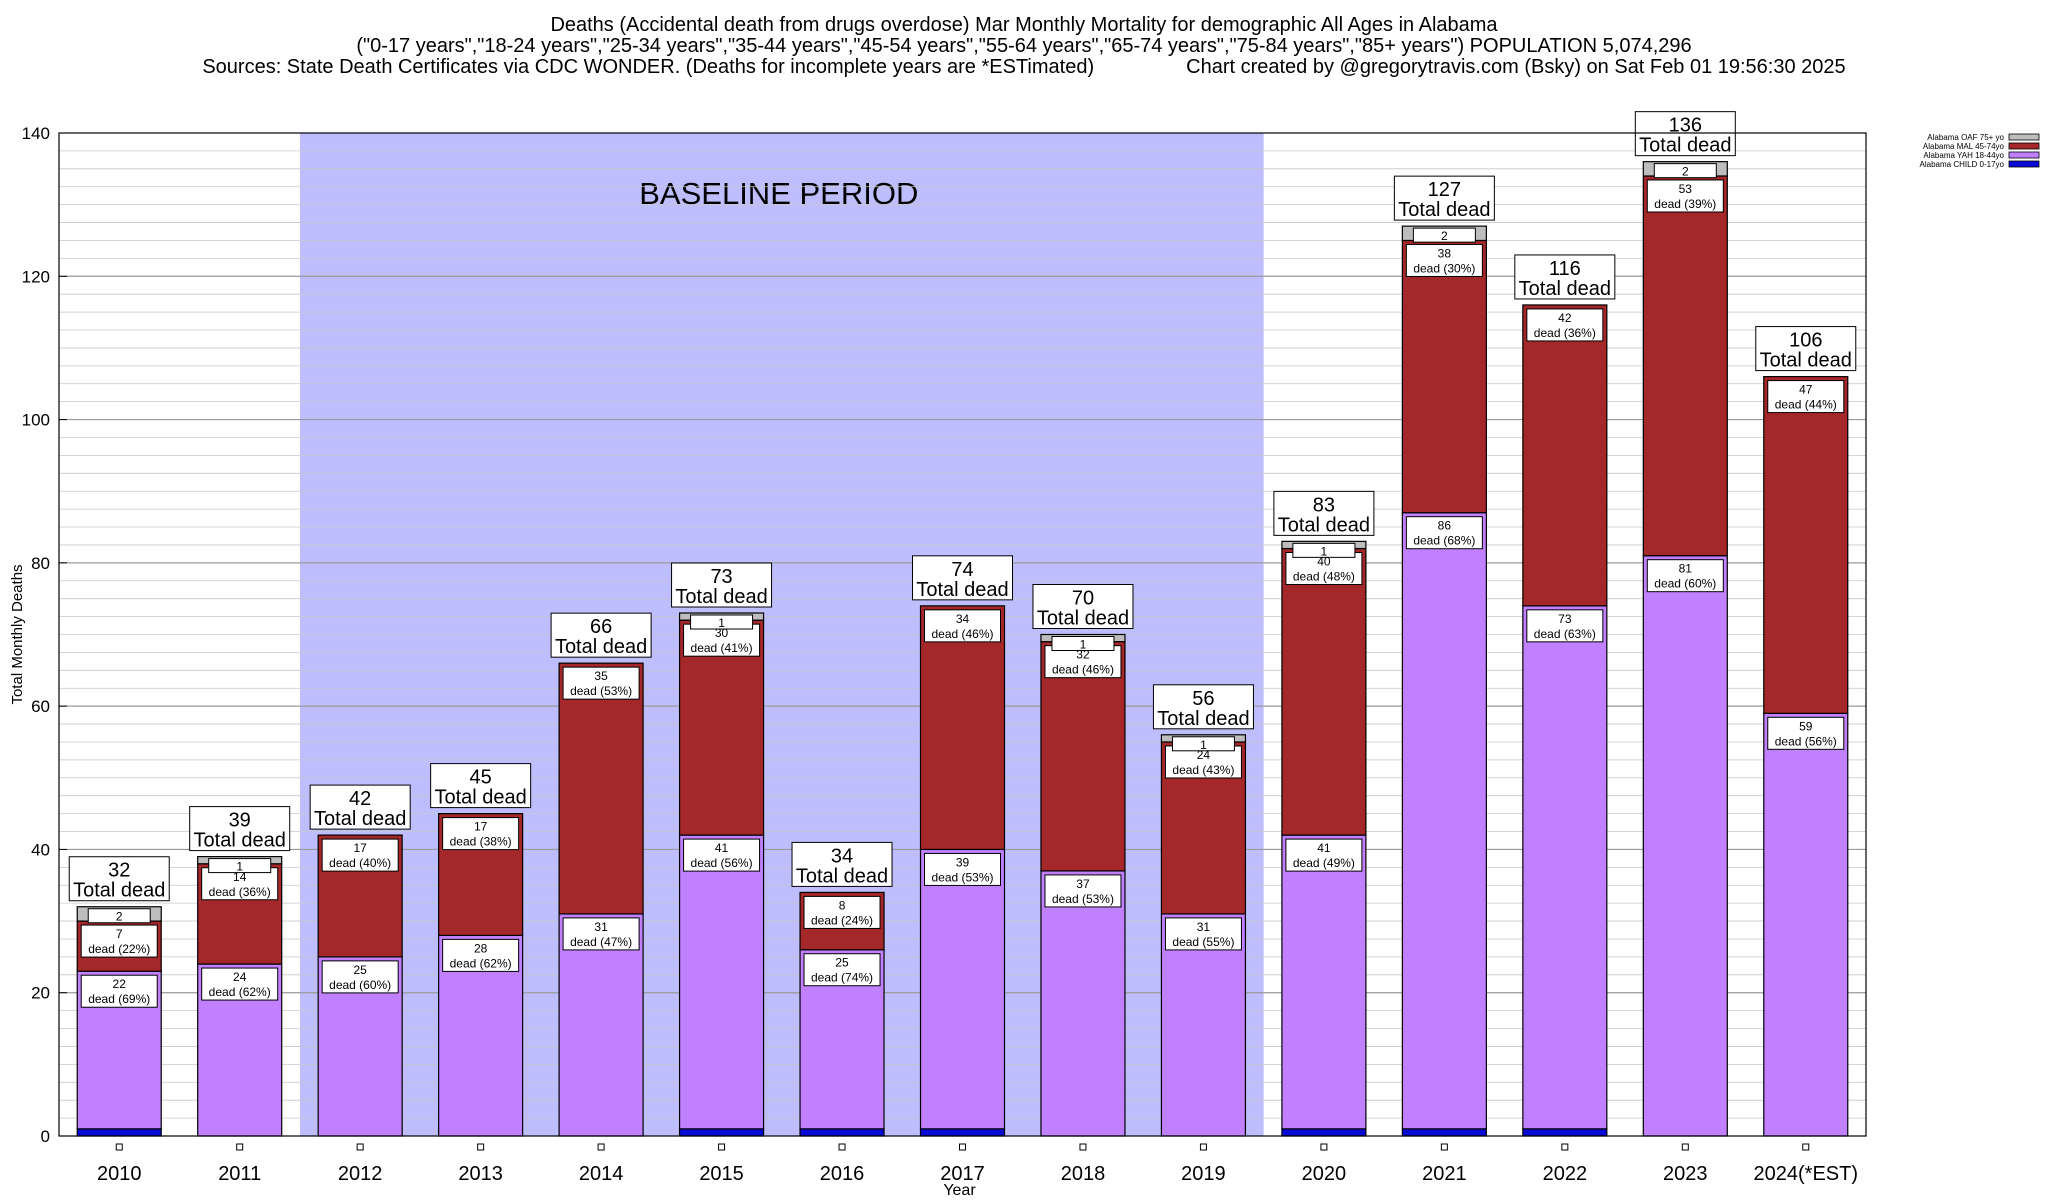  Describe the element at coordinates (119, 949) in the screenshot. I see `segment-percent-label: dead (22%)` at that location.